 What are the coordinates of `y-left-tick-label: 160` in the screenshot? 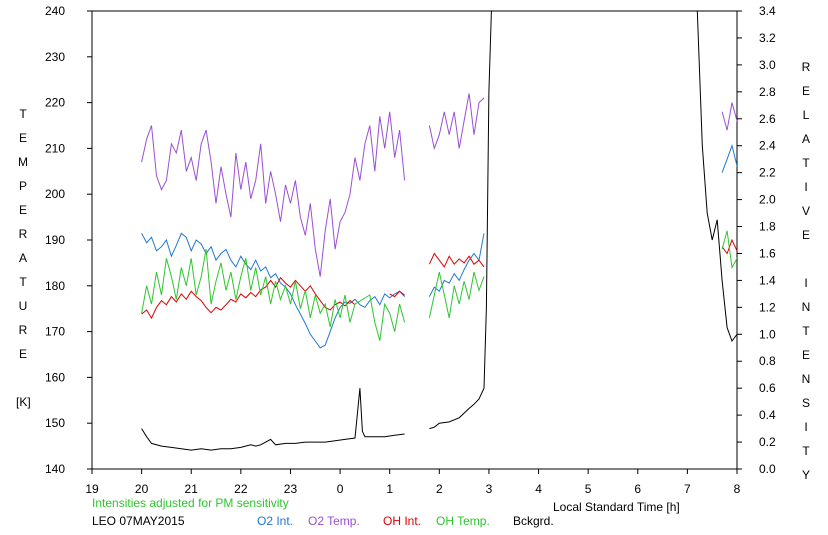 It's located at (55, 377).